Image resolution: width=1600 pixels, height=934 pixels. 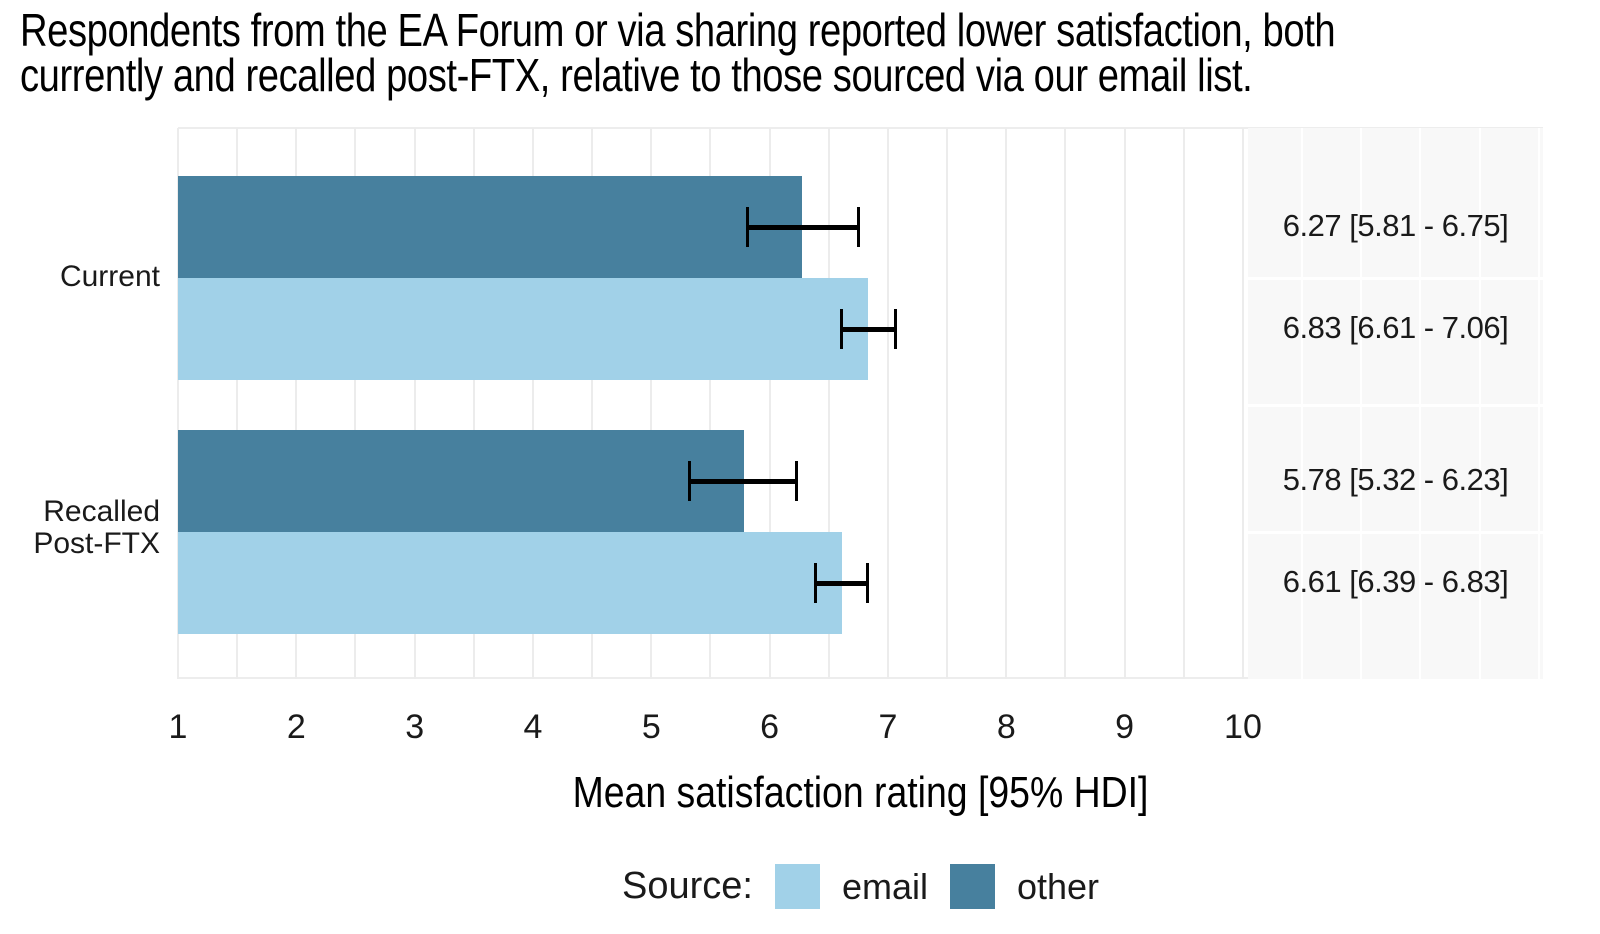 I want to click on legend: Source: email other, so click(x=860, y=886).